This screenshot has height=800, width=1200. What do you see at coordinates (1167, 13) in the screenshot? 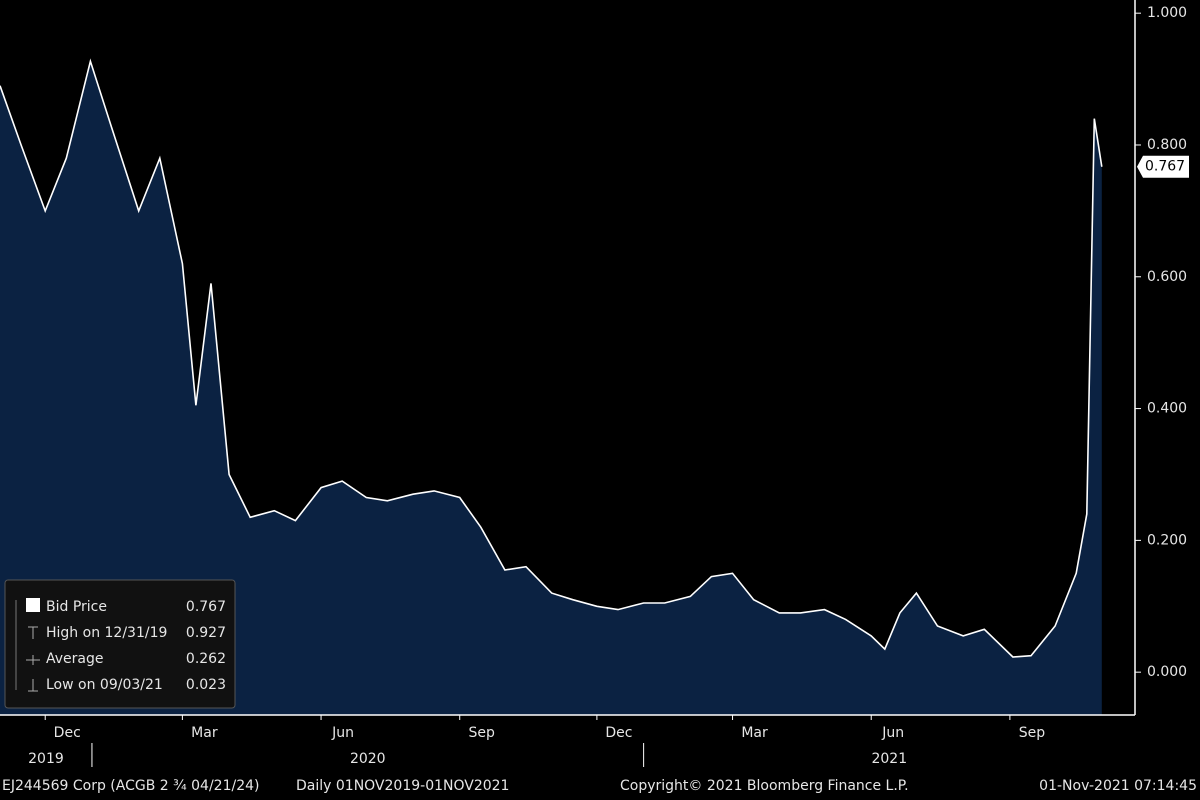
I see `y-tick-label: 1.000` at bounding box center [1167, 13].